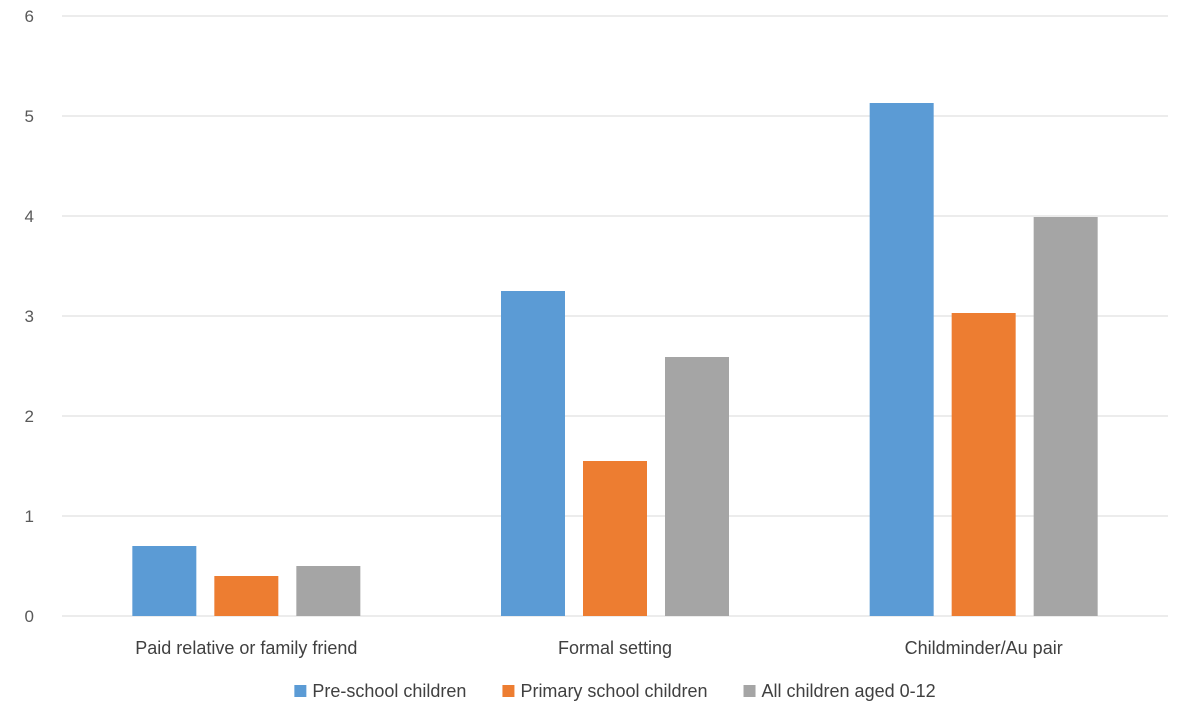  What do you see at coordinates (29, 616) in the screenshot?
I see `y-tick-label: 0` at bounding box center [29, 616].